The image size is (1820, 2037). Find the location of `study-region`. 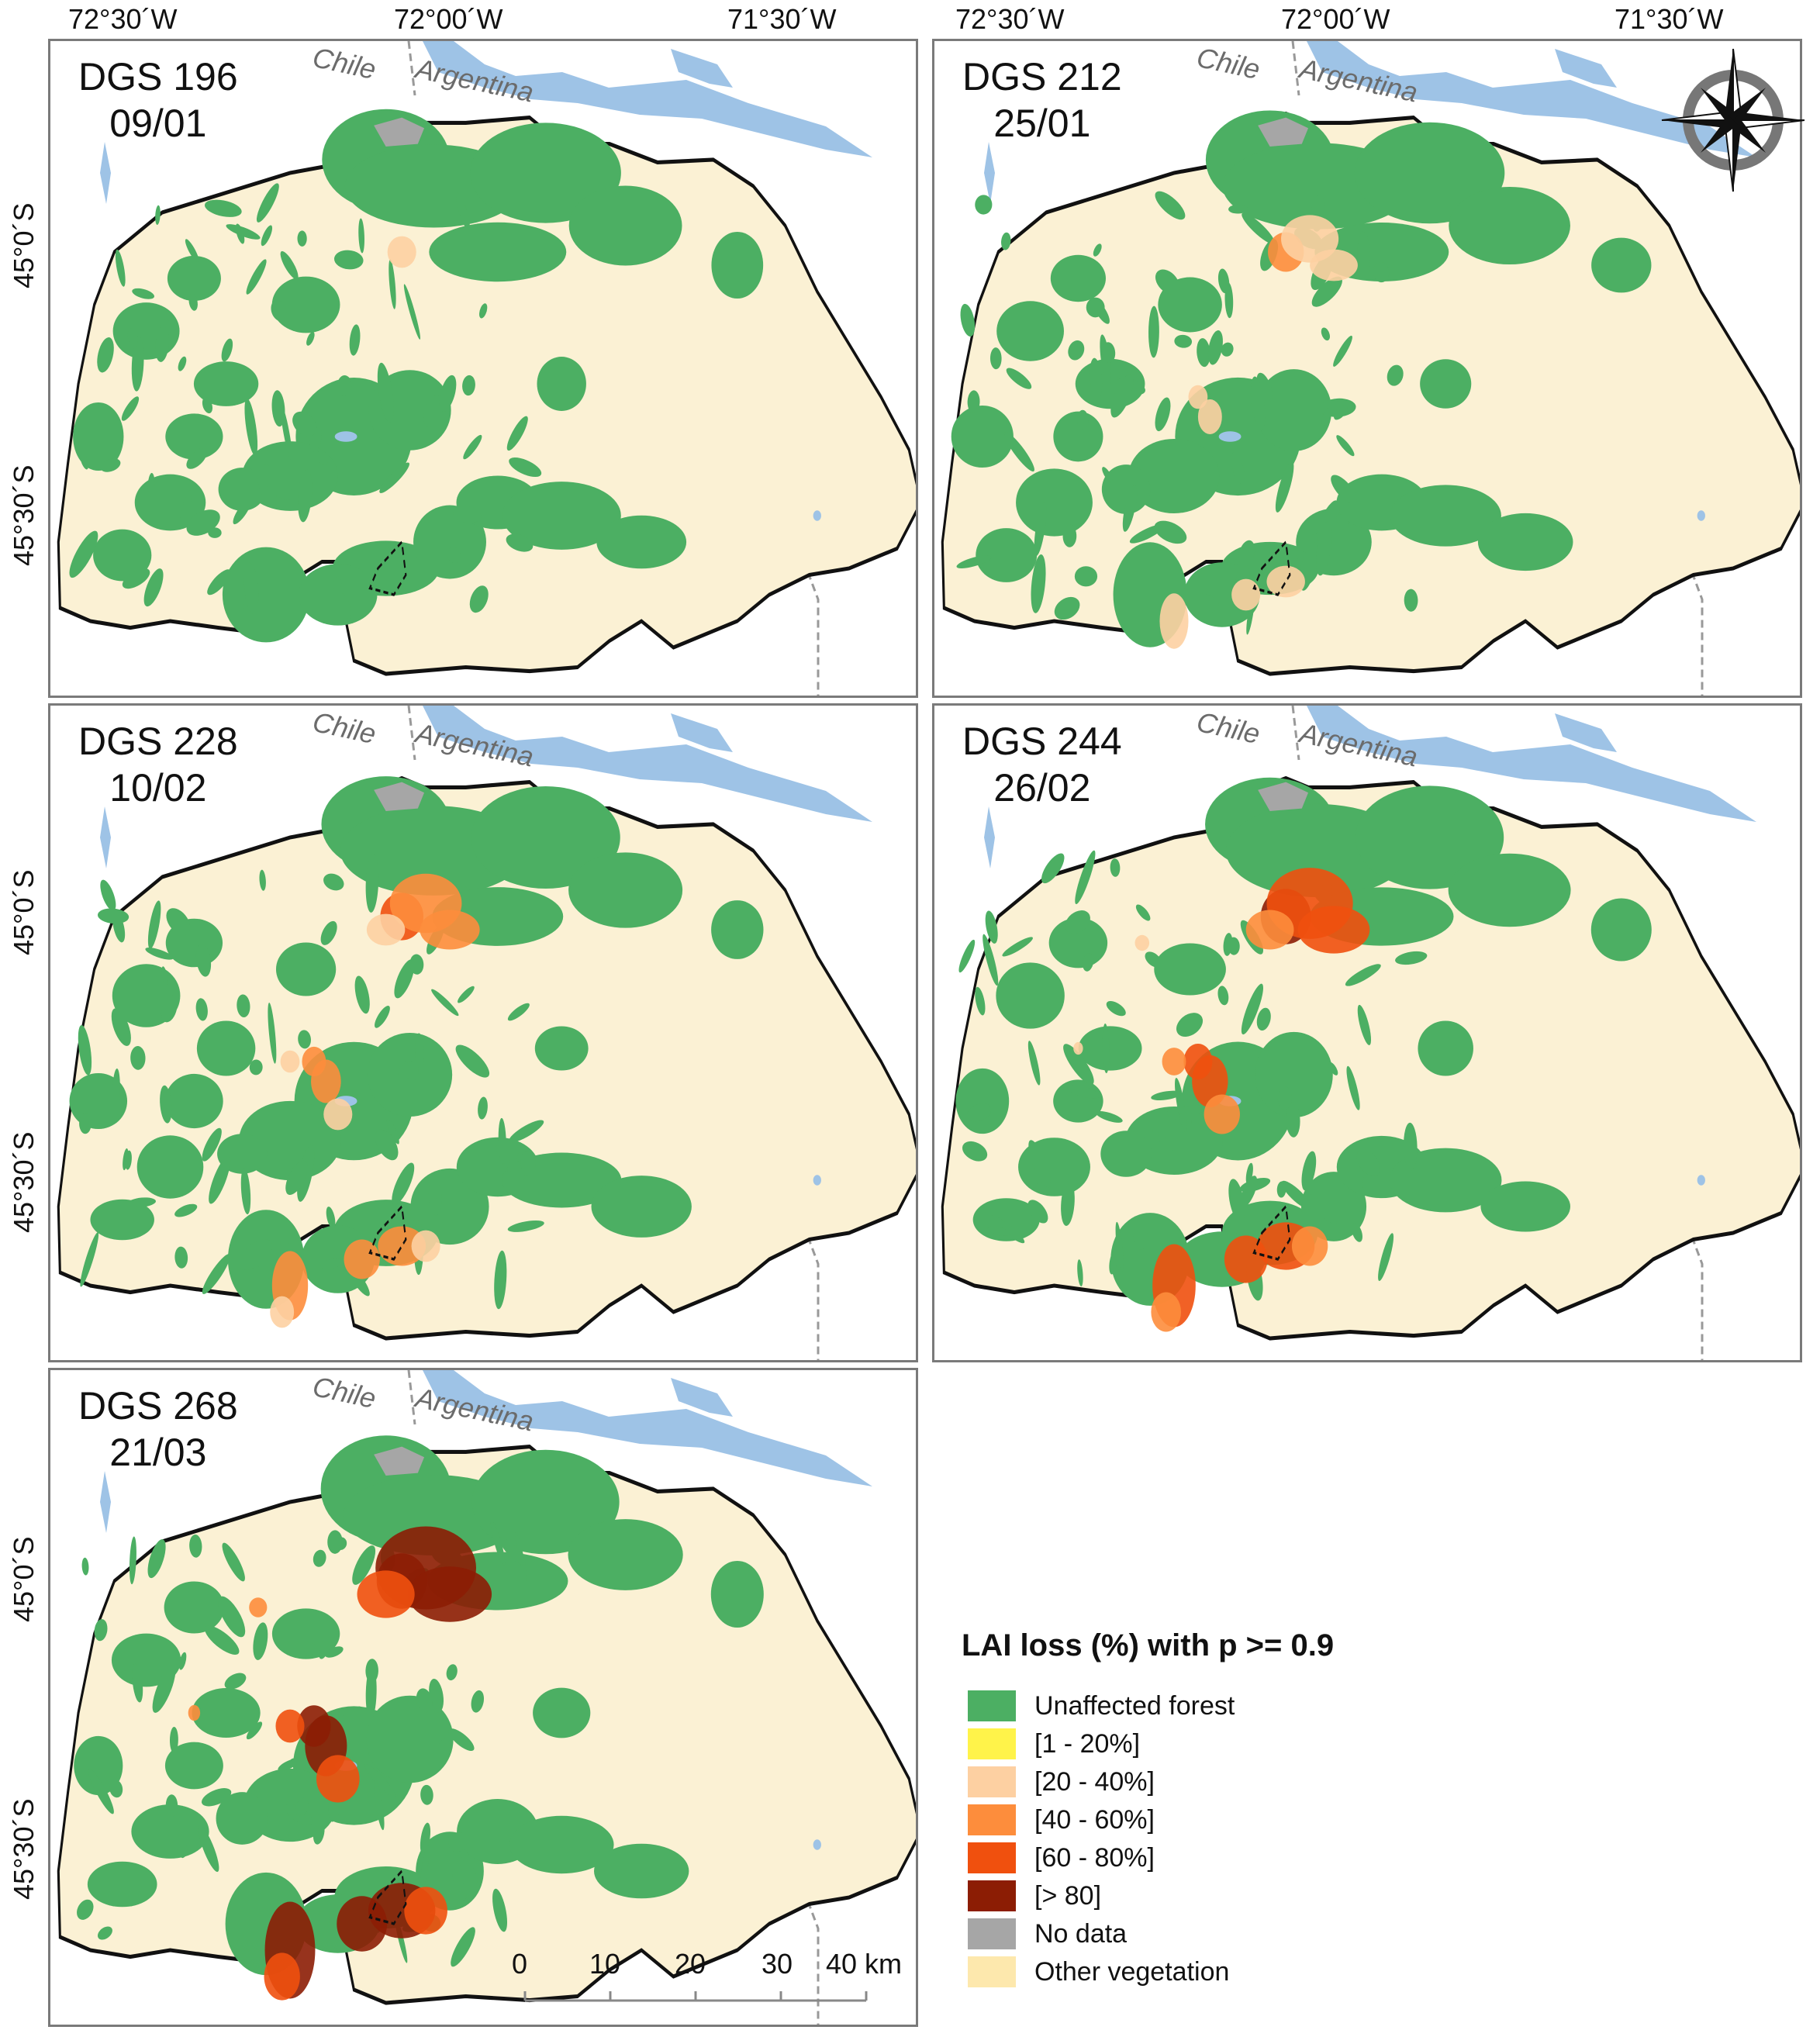

study-region is located at coordinates (486, 1722).